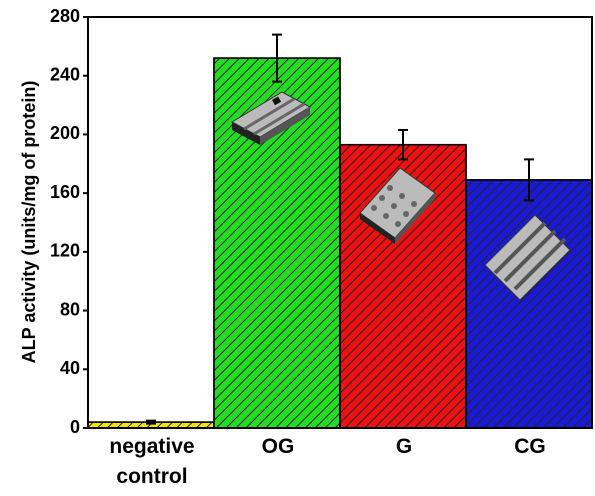 This screenshot has height=496, width=595. I want to click on y-tick-label: 160, so click(65, 192).